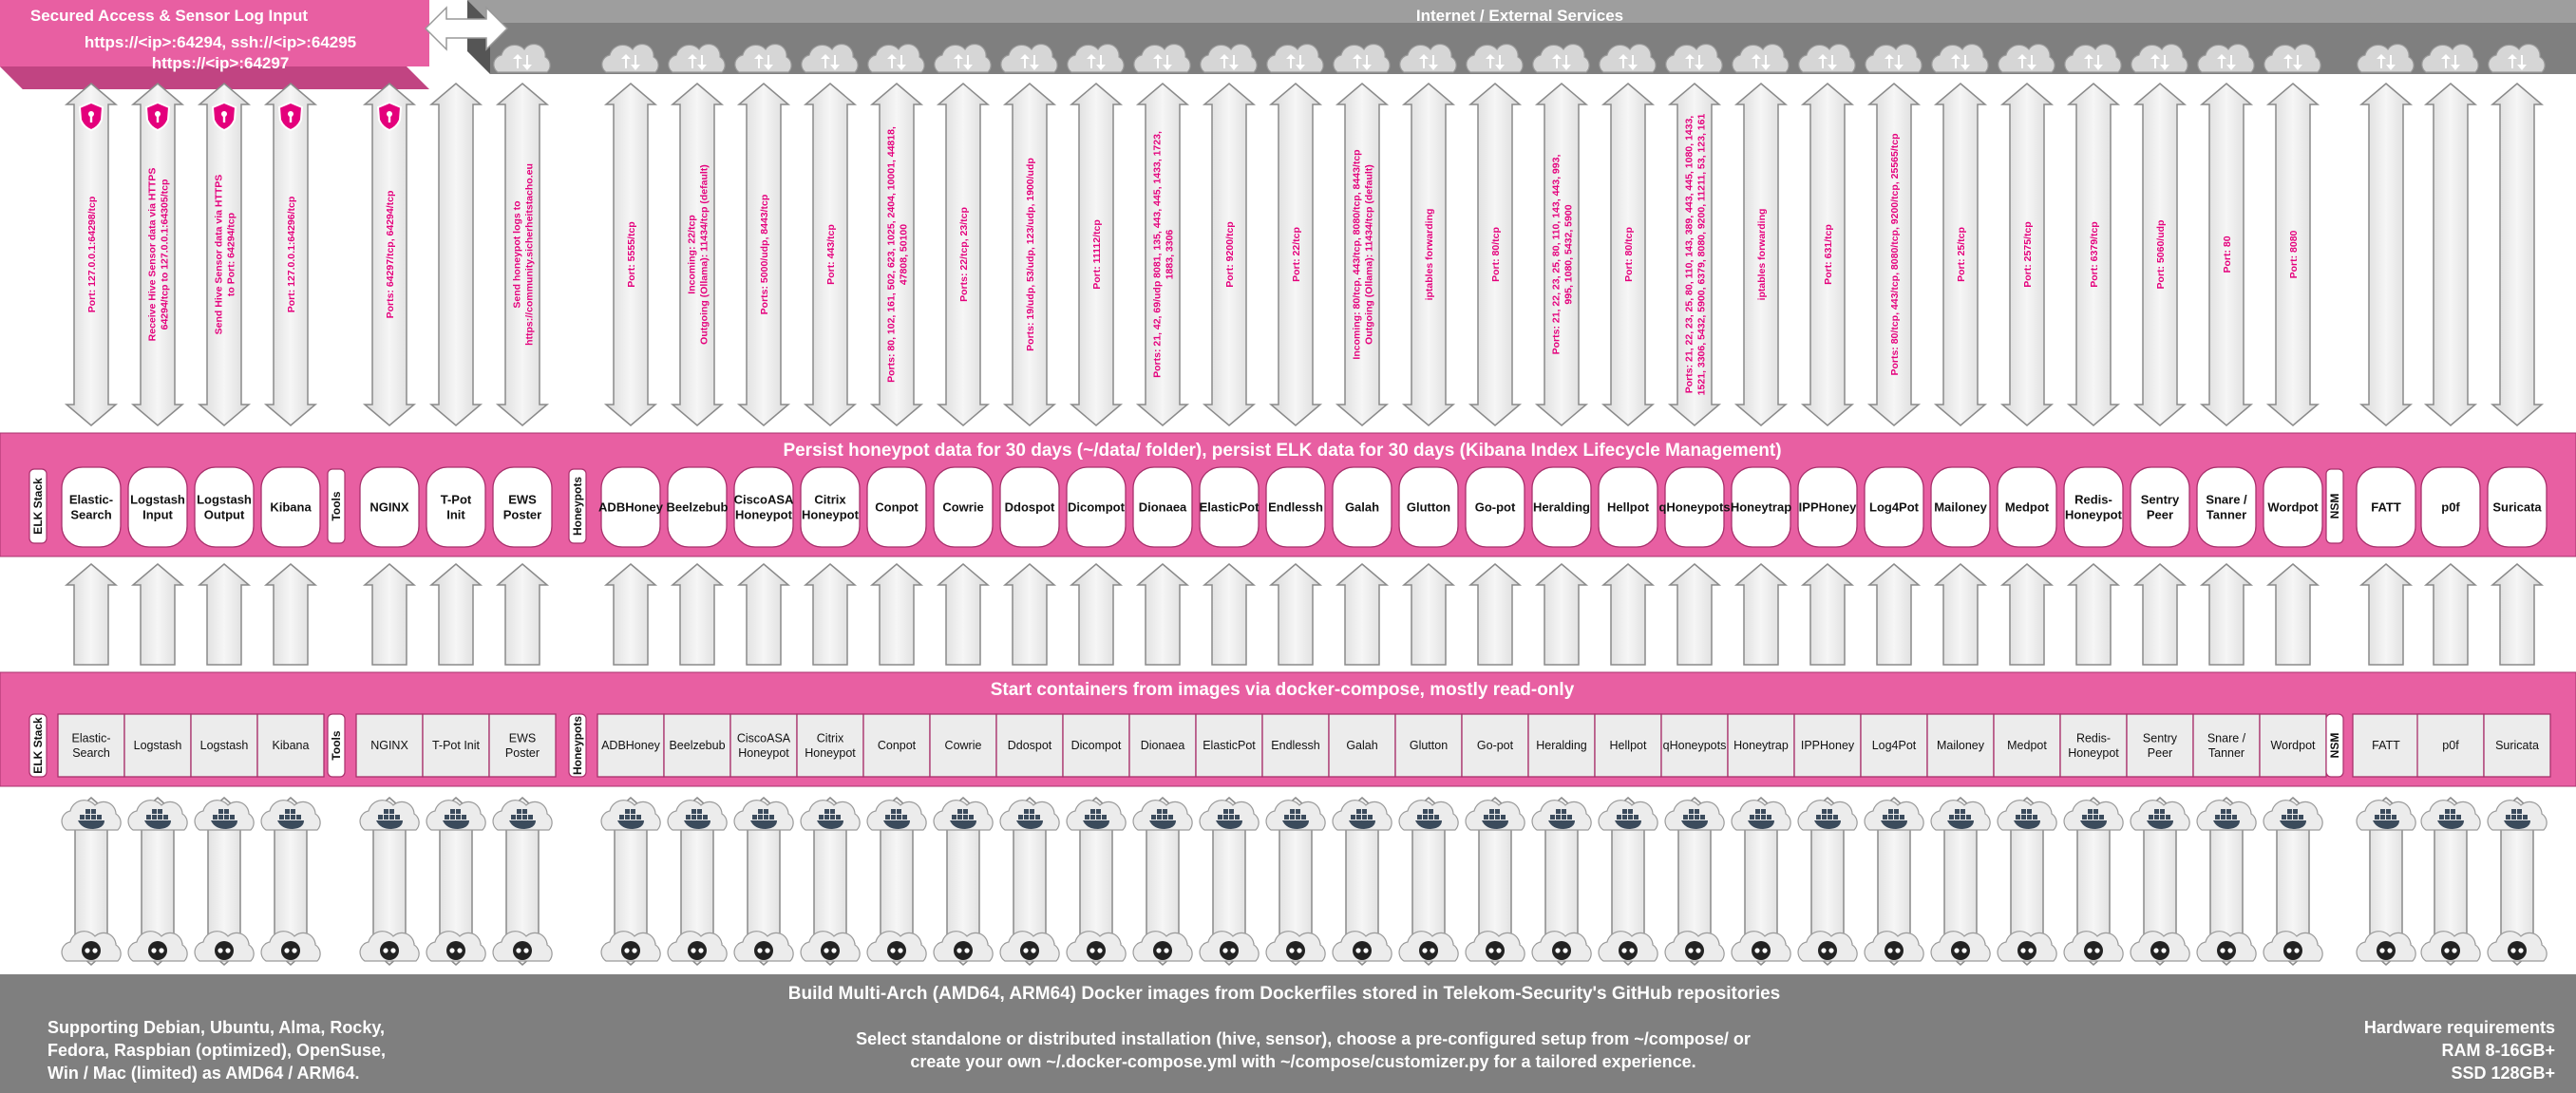 This screenshot has height=1093, width=2576. What do you see at coordinates (389, 745) in the screenshot?
I see `start-item-tools-0-label: NGINX` at bounding box center [389, 745].